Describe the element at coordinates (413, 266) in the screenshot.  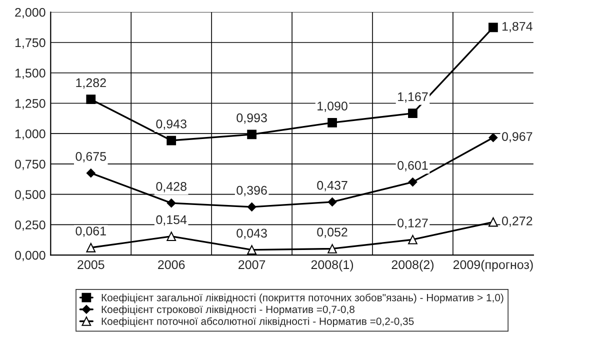
I see `x-tick-label: 2008(2)` at that location.